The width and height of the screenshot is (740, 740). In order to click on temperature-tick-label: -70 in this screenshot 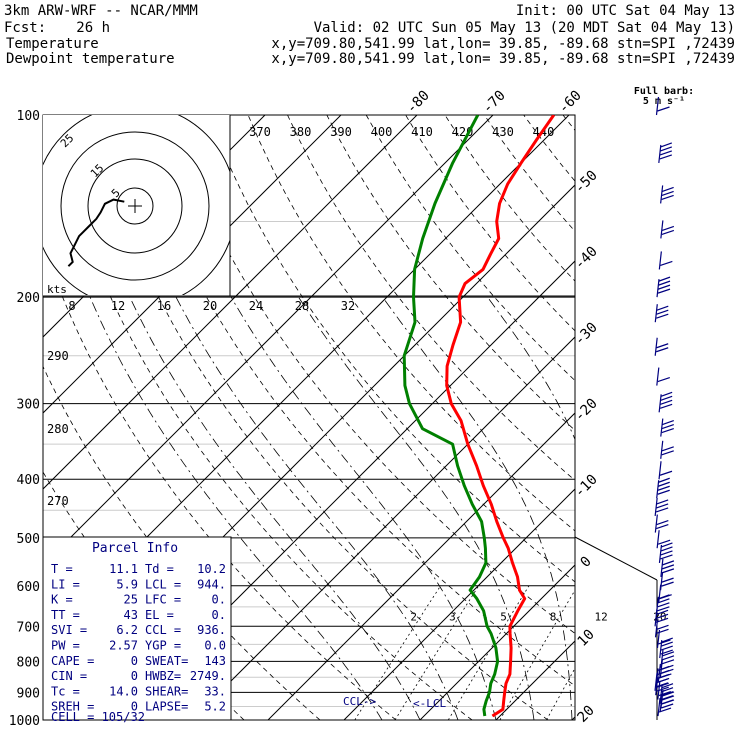, I will do `click(494, 102)`.